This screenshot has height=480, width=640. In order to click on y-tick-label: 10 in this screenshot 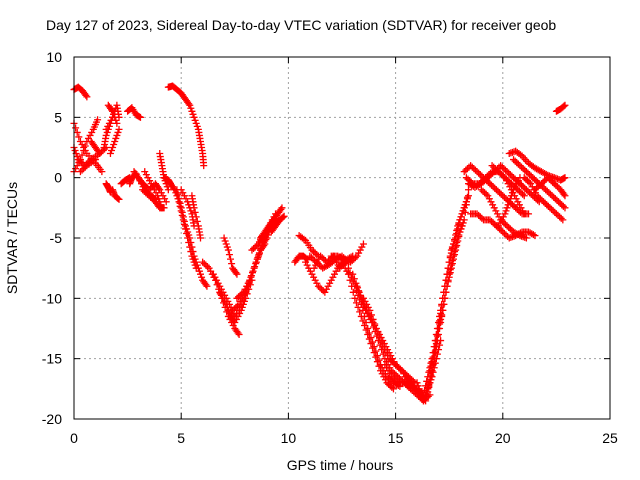, I will do `click(54, 57)`.